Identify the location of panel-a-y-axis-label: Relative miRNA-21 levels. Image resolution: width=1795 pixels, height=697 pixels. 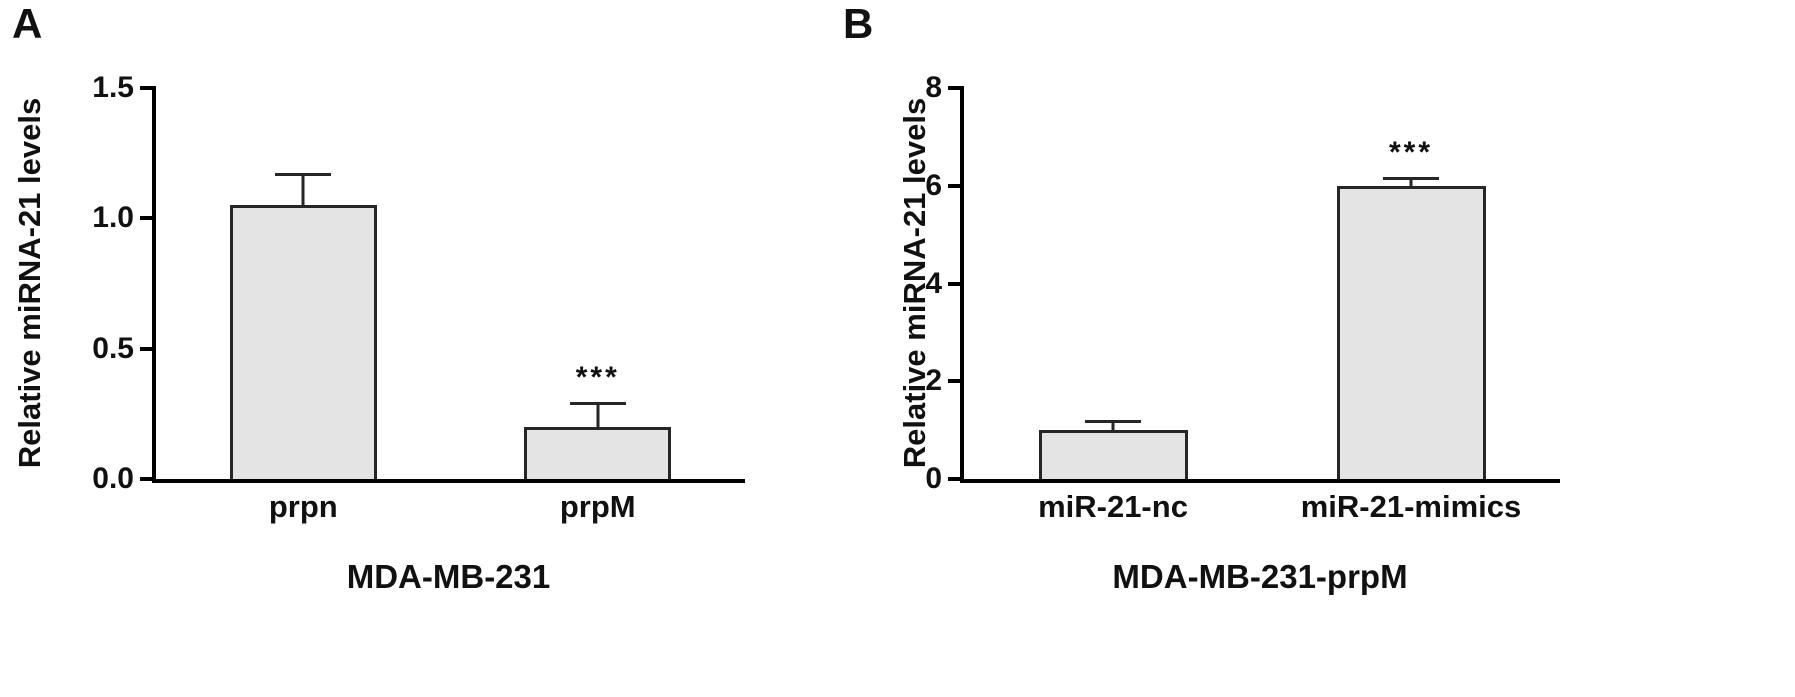
(29, 283).